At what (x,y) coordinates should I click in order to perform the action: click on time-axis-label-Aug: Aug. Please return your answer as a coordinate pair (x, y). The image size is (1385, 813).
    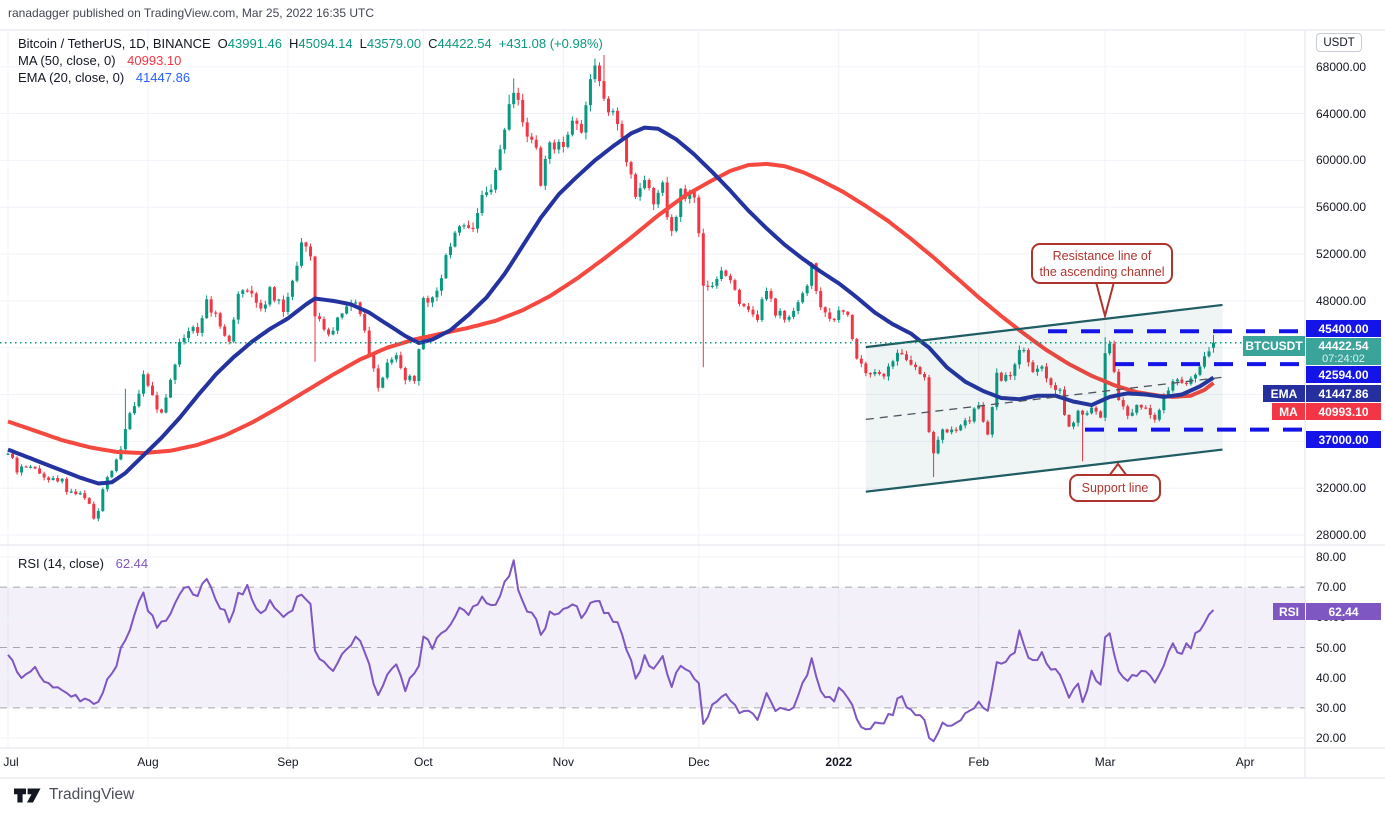
    Looking at the image, I should click on (148, 762).